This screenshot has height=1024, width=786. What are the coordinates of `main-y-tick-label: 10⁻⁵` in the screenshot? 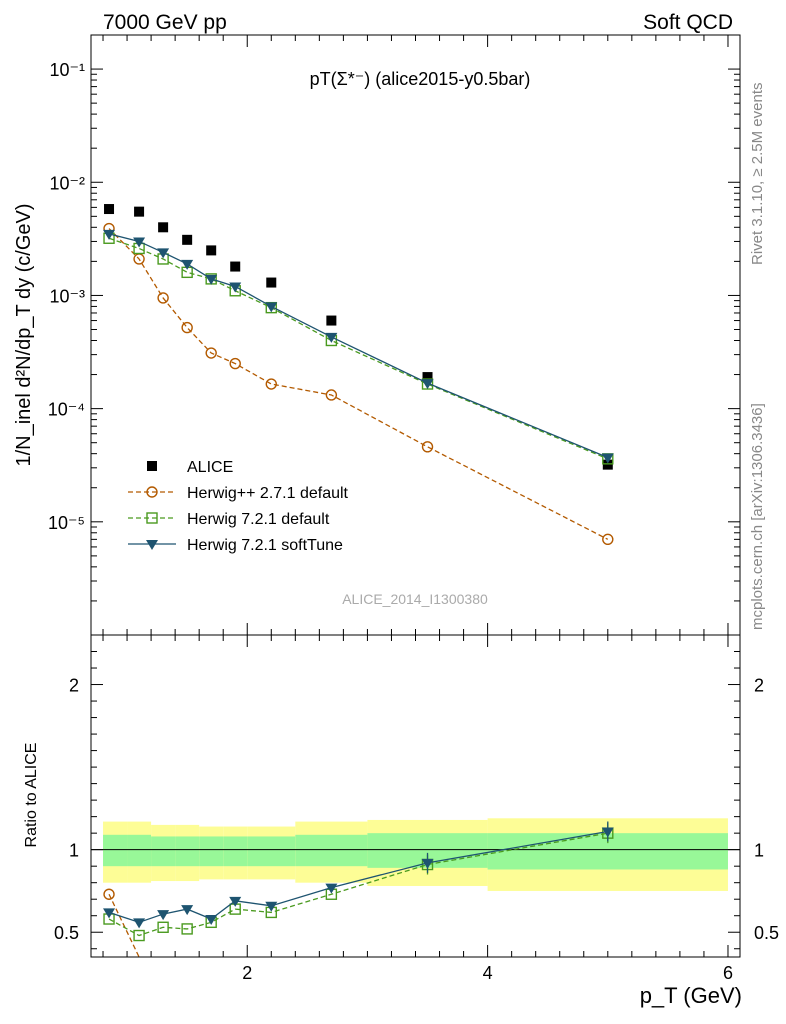 It's located at (66, 523).